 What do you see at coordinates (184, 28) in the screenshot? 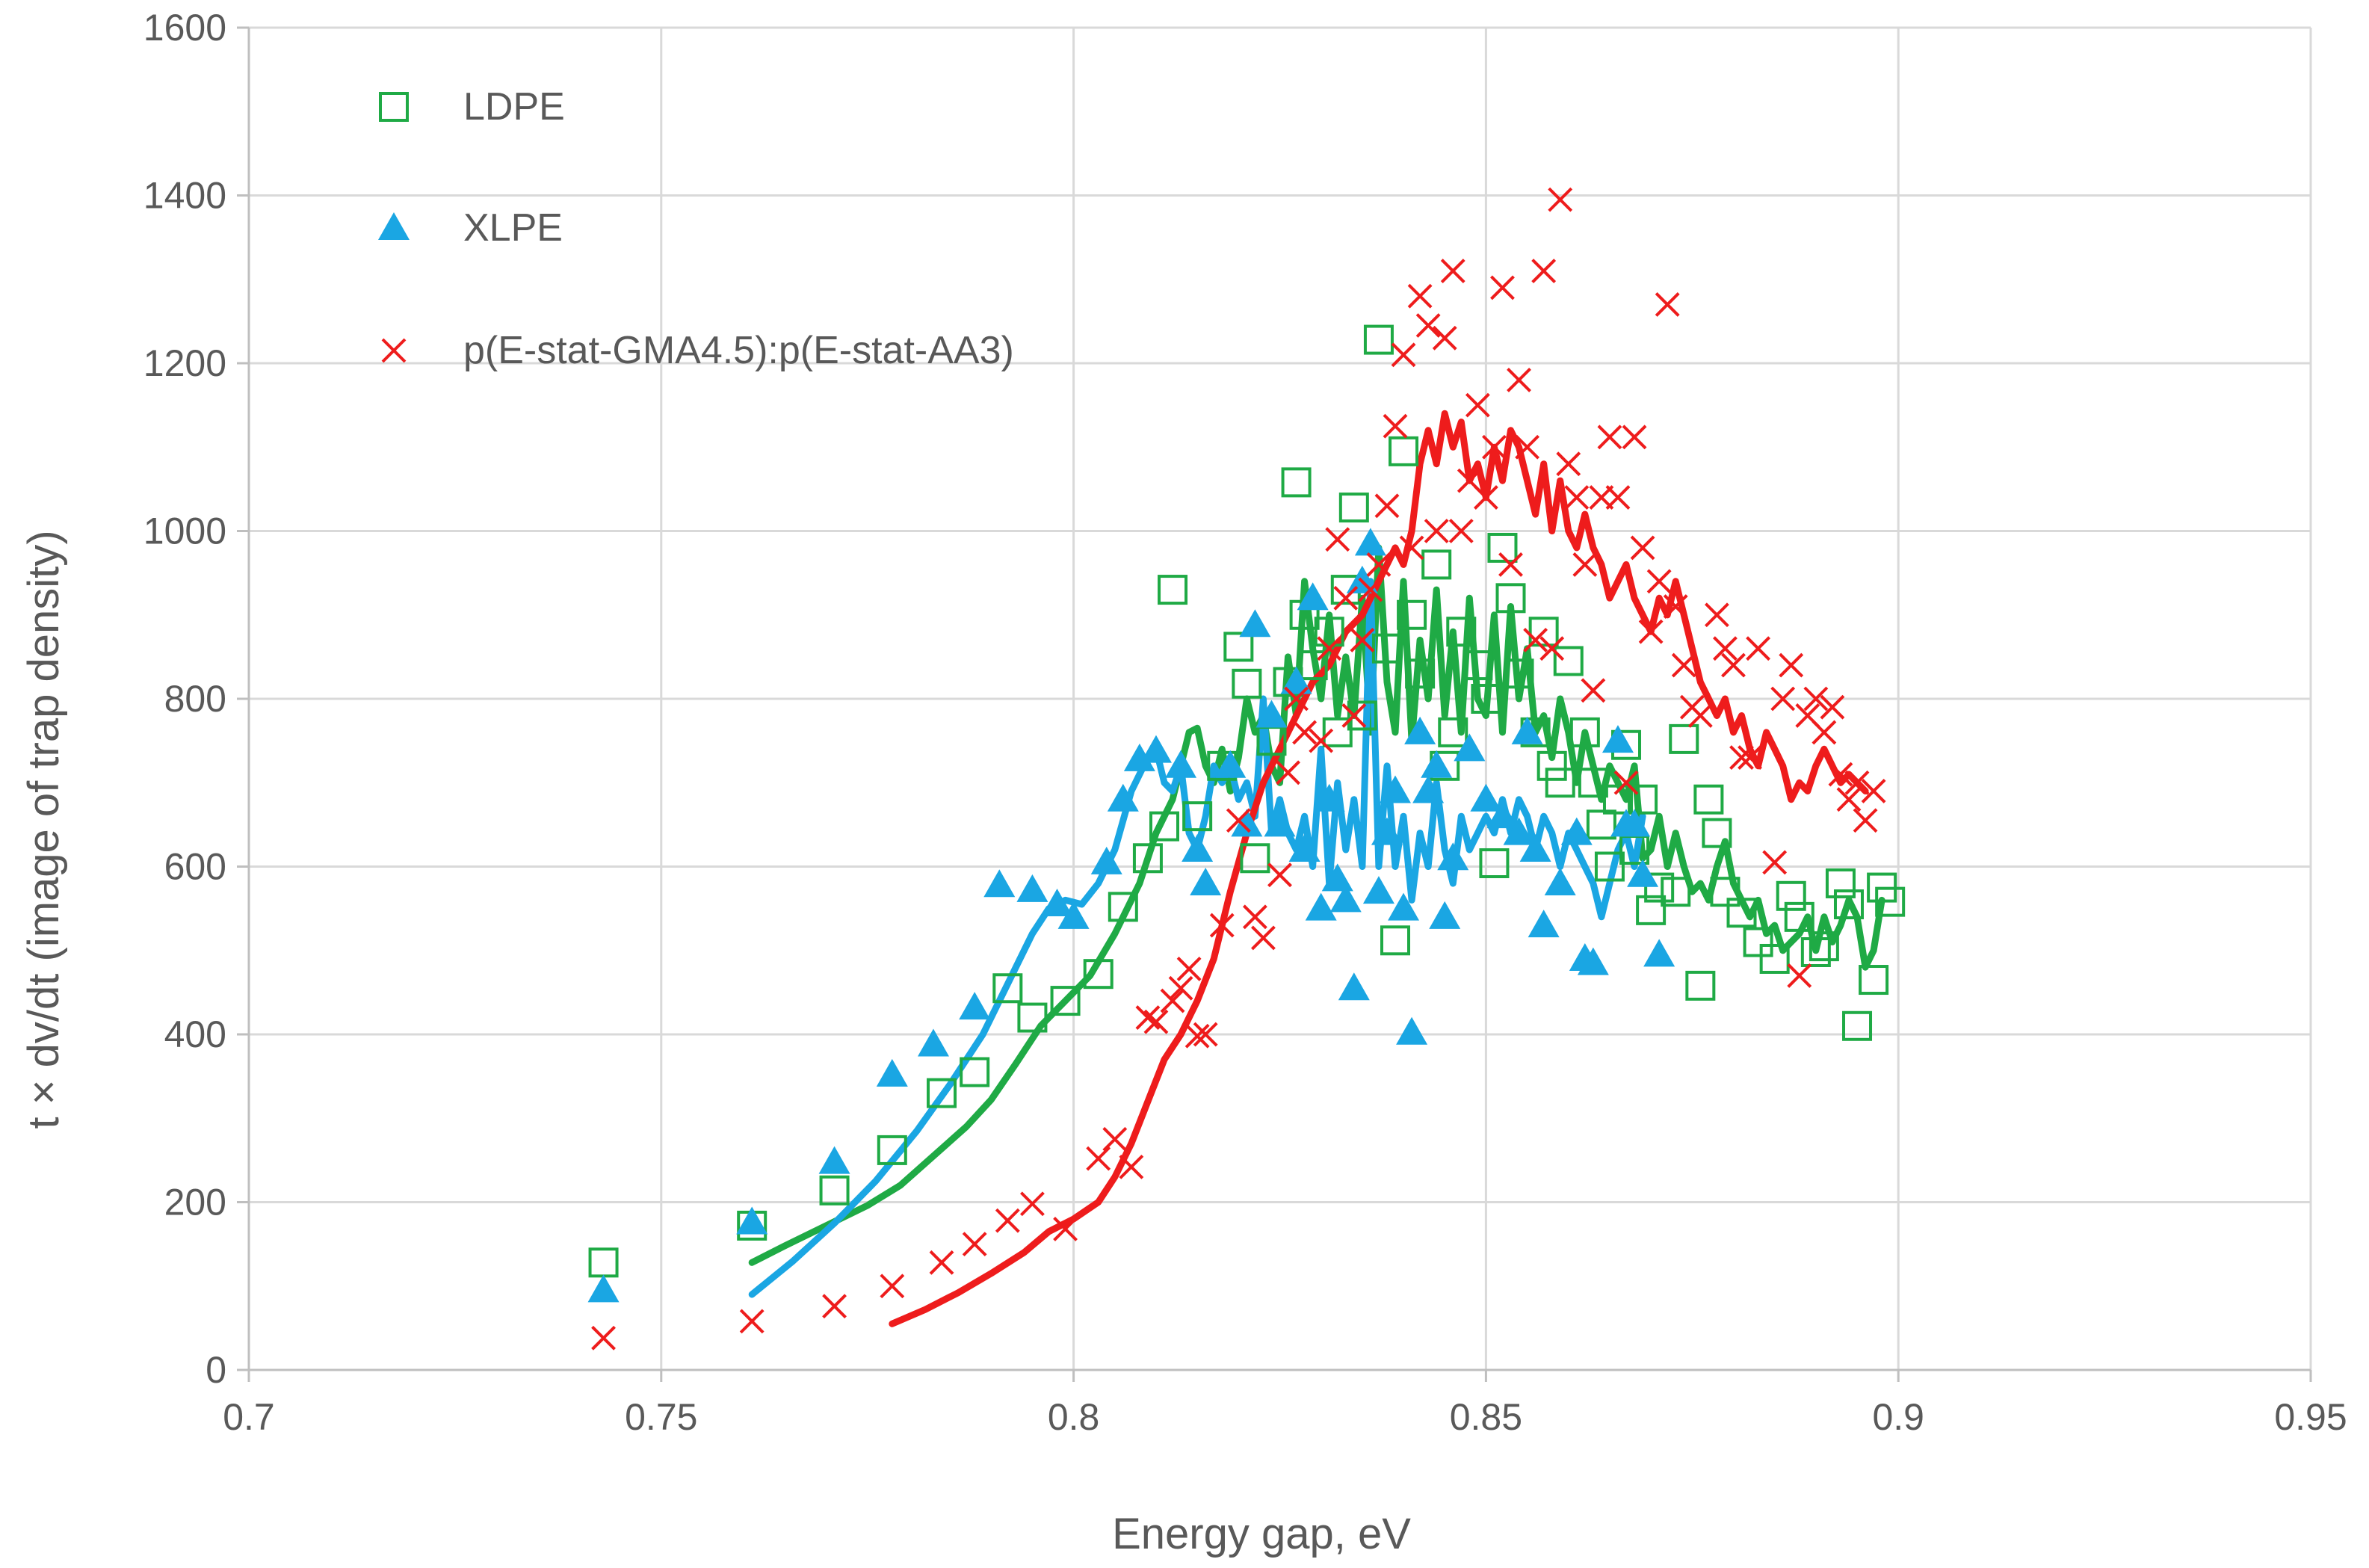
I see `y-tick-label: 1600` at bounding box center [184, 28].